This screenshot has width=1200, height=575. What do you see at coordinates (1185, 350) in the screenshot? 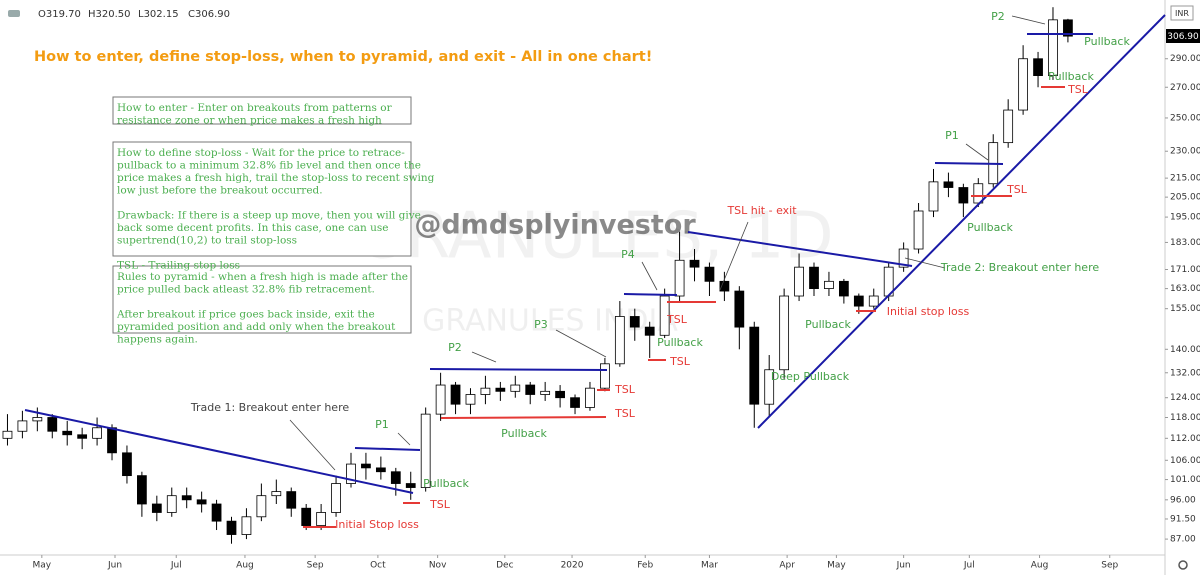
I see `y-tick-label: 140.00` at bounding box center [1185, 350].